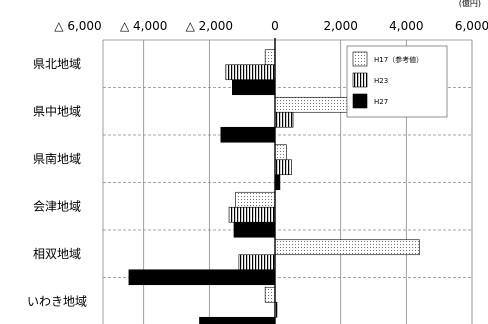  I want to click on legend-swatch-vstripe, so click(360, 80).